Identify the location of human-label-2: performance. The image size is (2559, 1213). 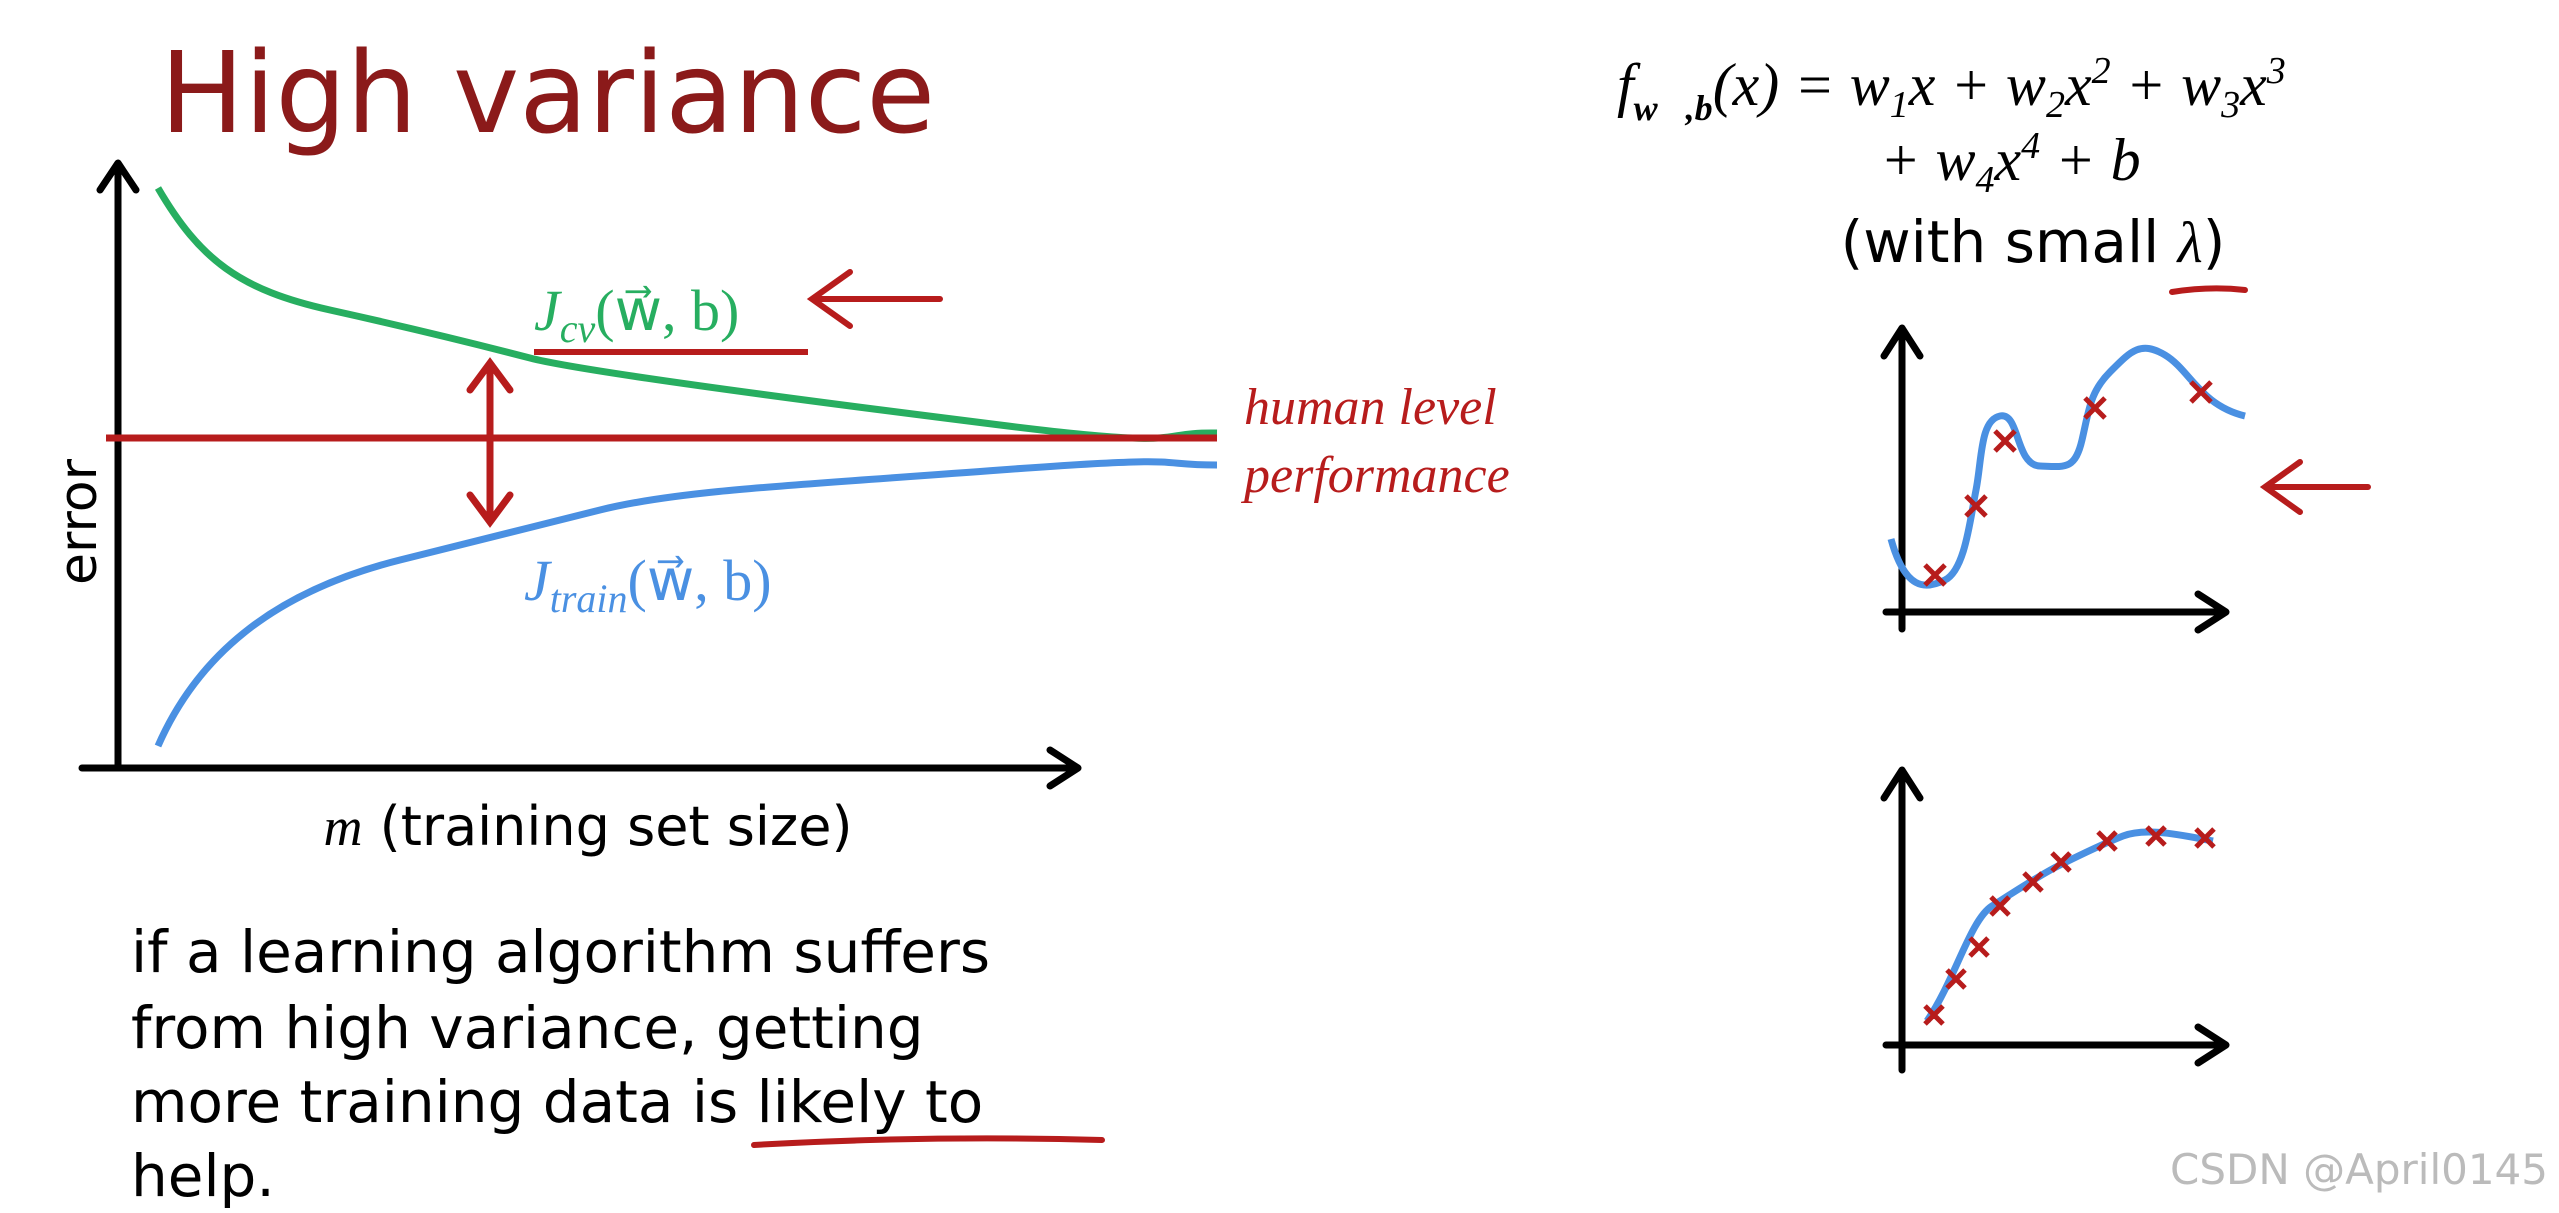
(1375, 475).